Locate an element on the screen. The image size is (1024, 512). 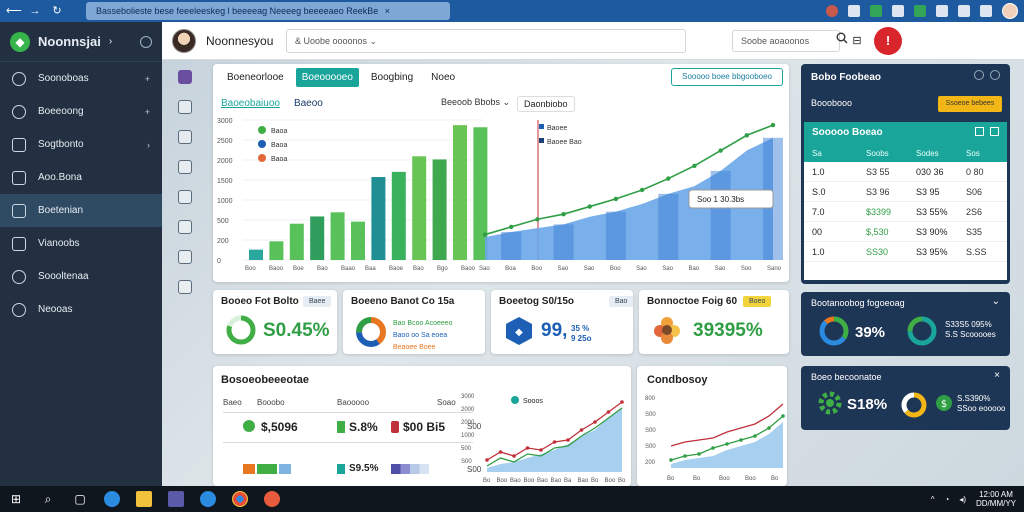
chrome-icon is located at coordinates (240, 499).